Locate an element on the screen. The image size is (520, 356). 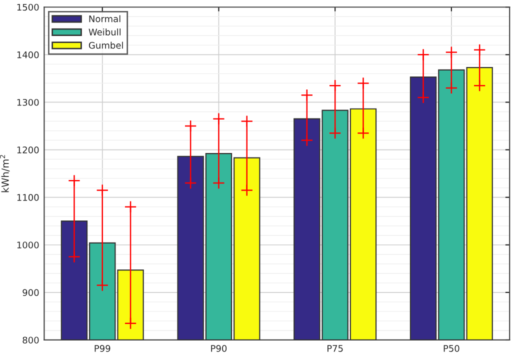
y-tick-label: 1400 is located at coordinates (28, 54).